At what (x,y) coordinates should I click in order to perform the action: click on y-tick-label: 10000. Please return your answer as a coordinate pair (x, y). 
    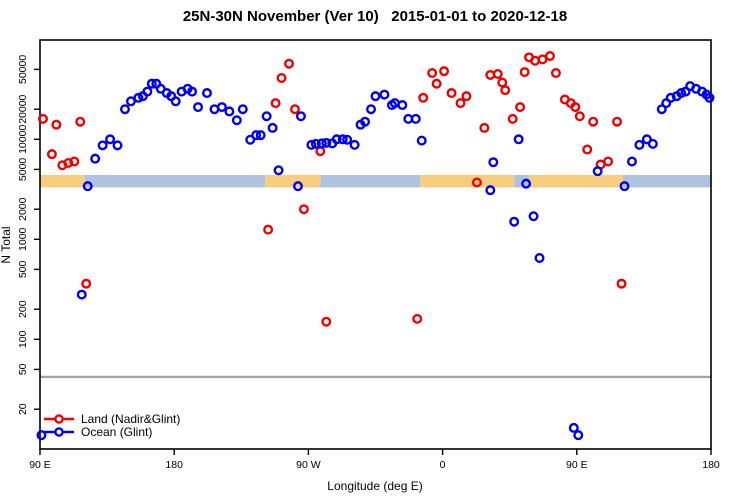
    Looking at the image, I should click on (23, 139).